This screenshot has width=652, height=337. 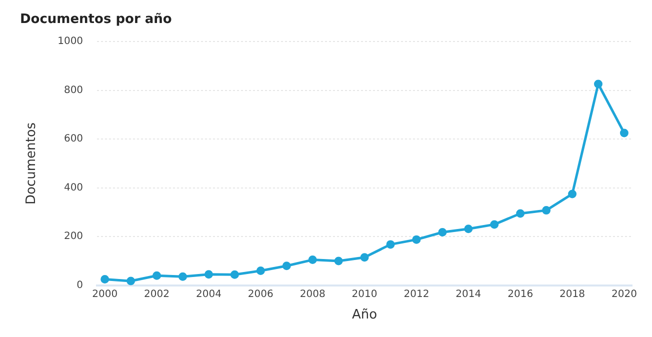 I want to click on y-tick-label: 1000, so click(x=71, y=42).